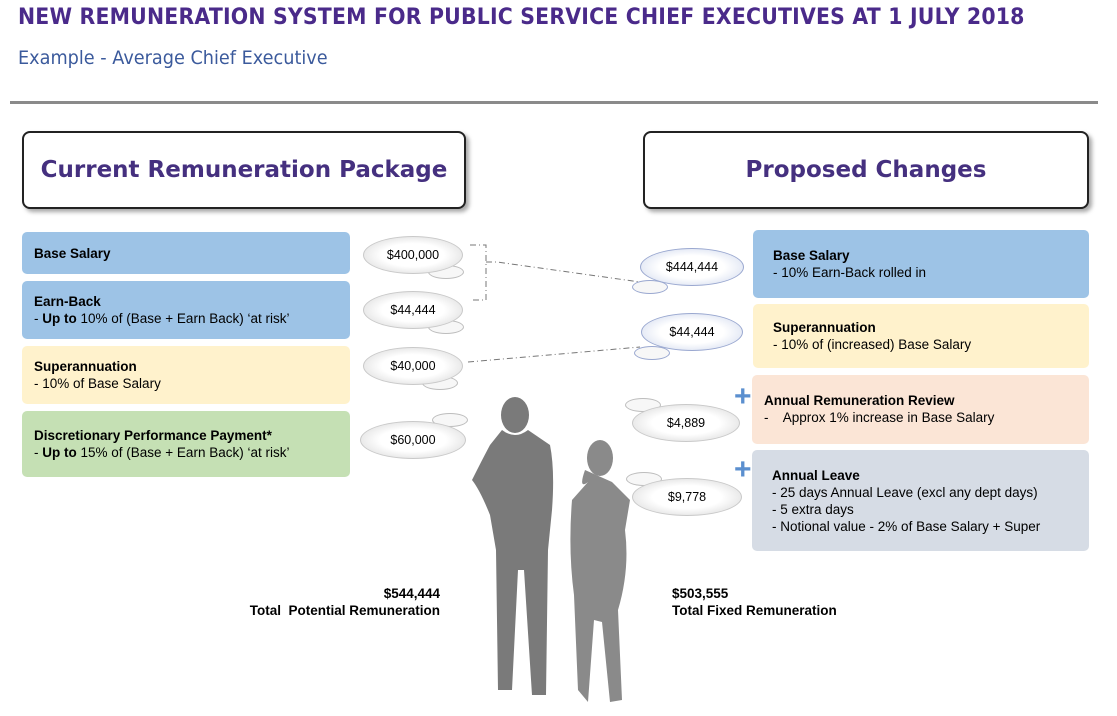 The image size is (1117, 716). Describe the element at coordinates (921, 264) in the screenshot. I see `proposed-item-base-salary: Base Salary - 10% Earn-Back rolled in` at that location.